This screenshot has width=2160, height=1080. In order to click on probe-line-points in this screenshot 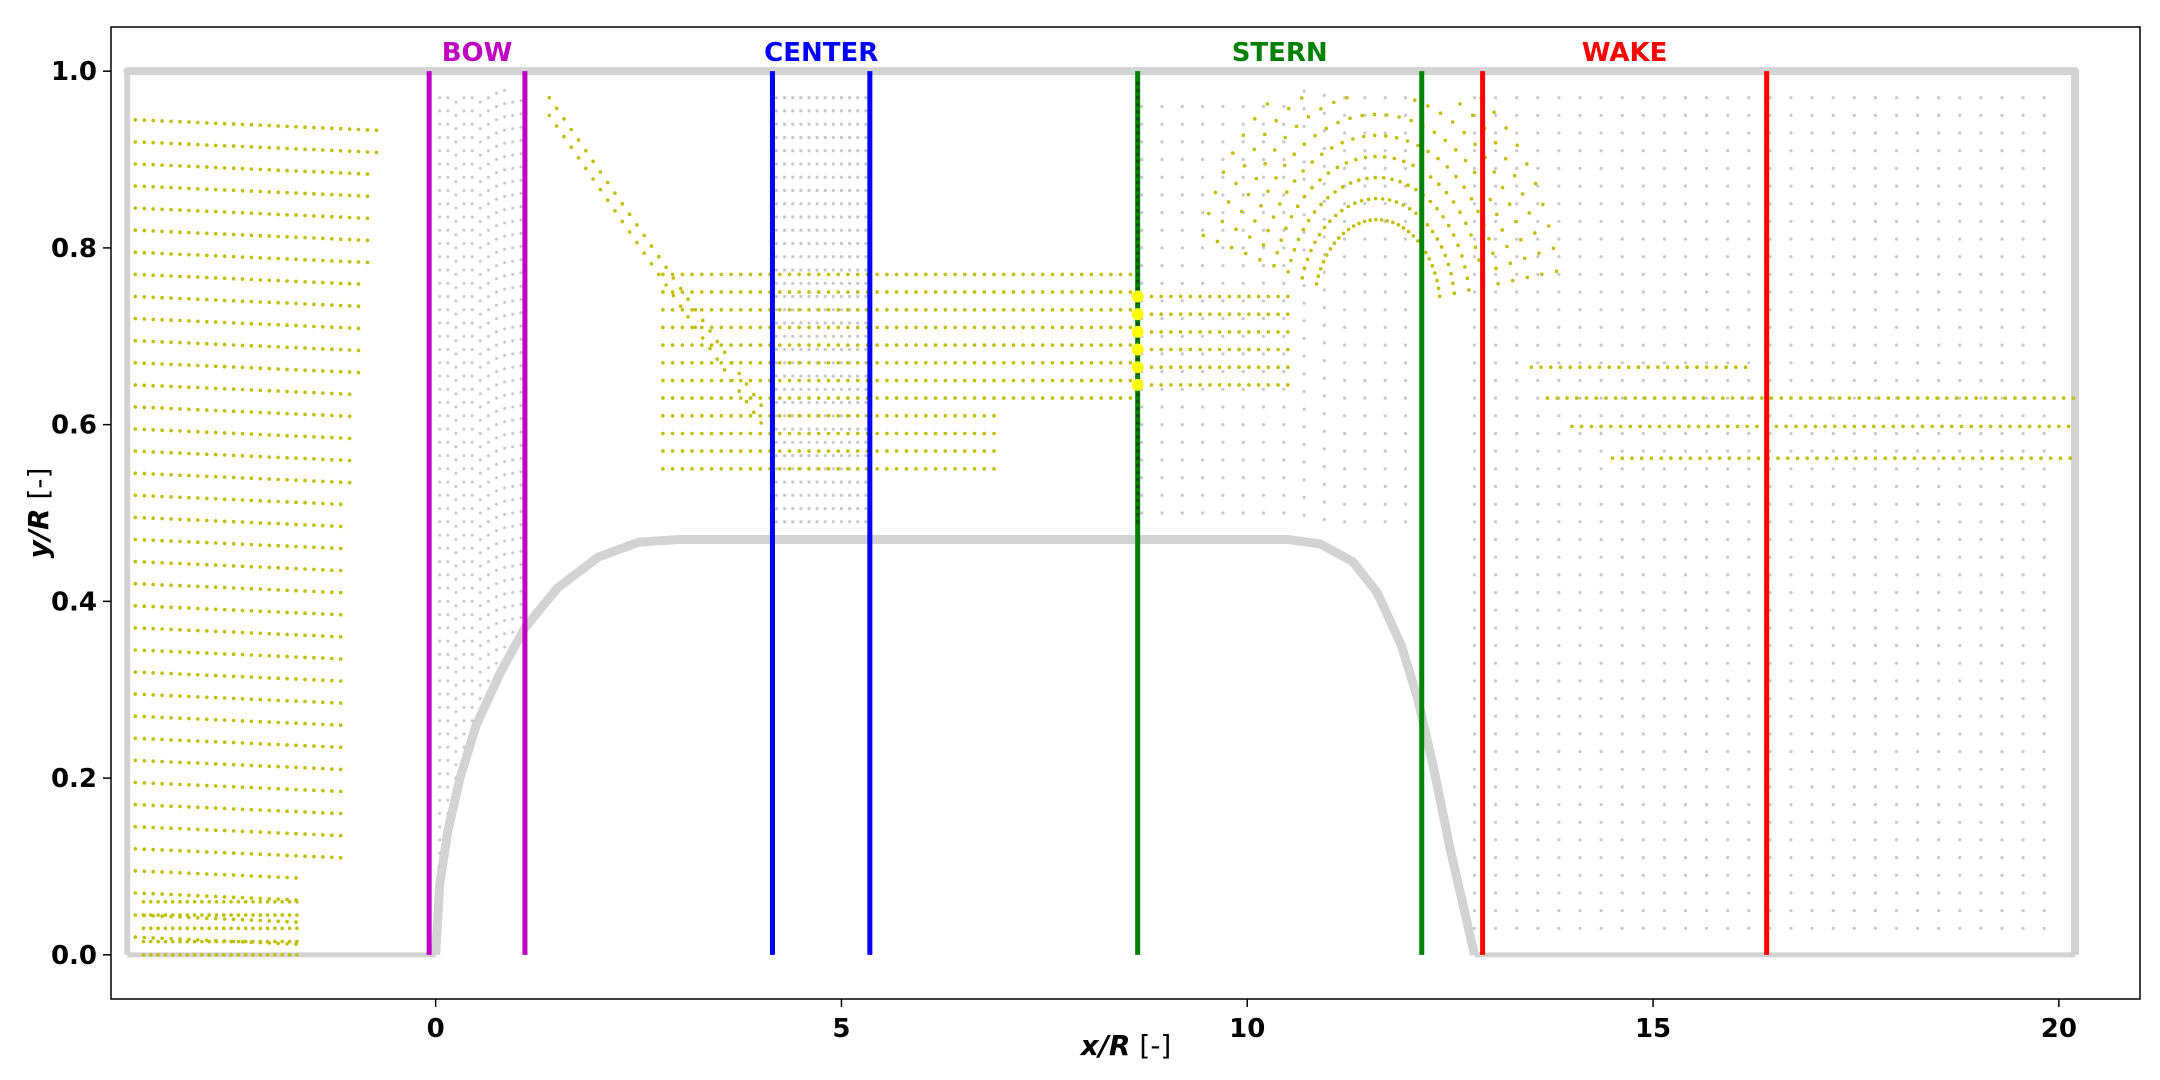, I will do `click(1137, 302)`.